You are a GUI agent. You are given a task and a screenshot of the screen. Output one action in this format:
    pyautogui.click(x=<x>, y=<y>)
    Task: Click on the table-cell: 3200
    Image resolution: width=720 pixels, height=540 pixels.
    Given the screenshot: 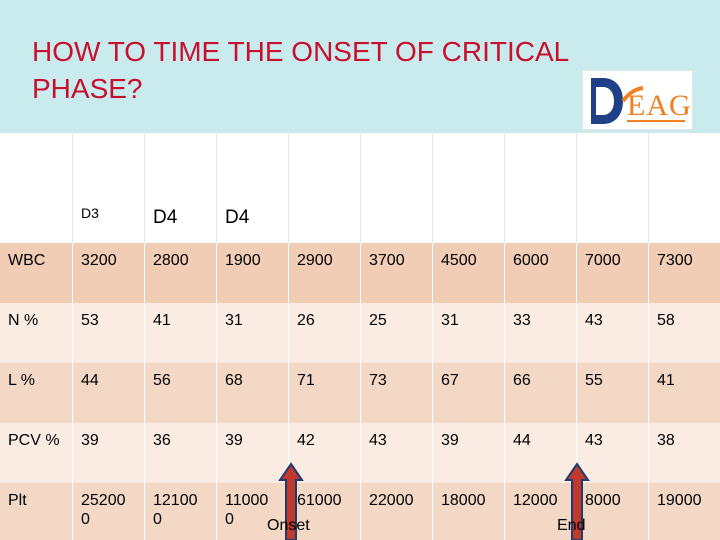 What is the action you would take?
    pyautogui.click(x=108, y=273)
    